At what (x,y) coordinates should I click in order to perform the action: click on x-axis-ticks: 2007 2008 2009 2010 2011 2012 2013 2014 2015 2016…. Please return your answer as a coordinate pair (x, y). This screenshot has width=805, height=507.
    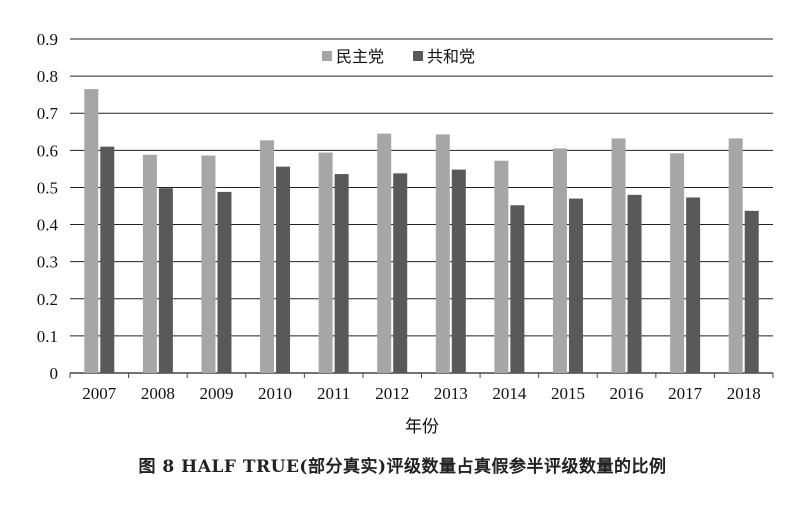
    Looking at the image, I should click on (421, 393).